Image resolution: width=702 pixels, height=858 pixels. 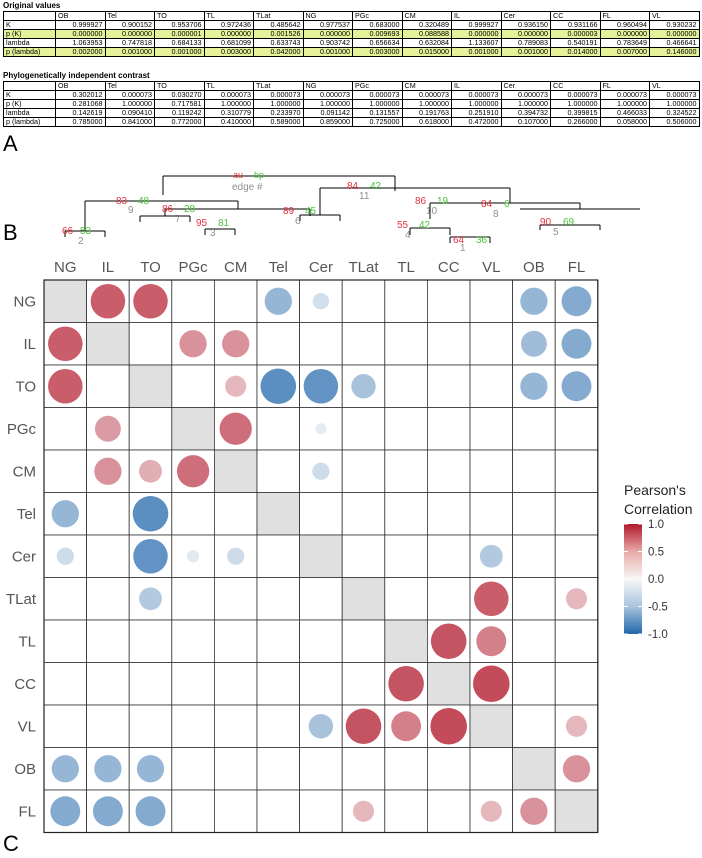 What do you see at coordinates (29, 16) in the screenshot?
I see `column-header` at bounding box center [29, 16].